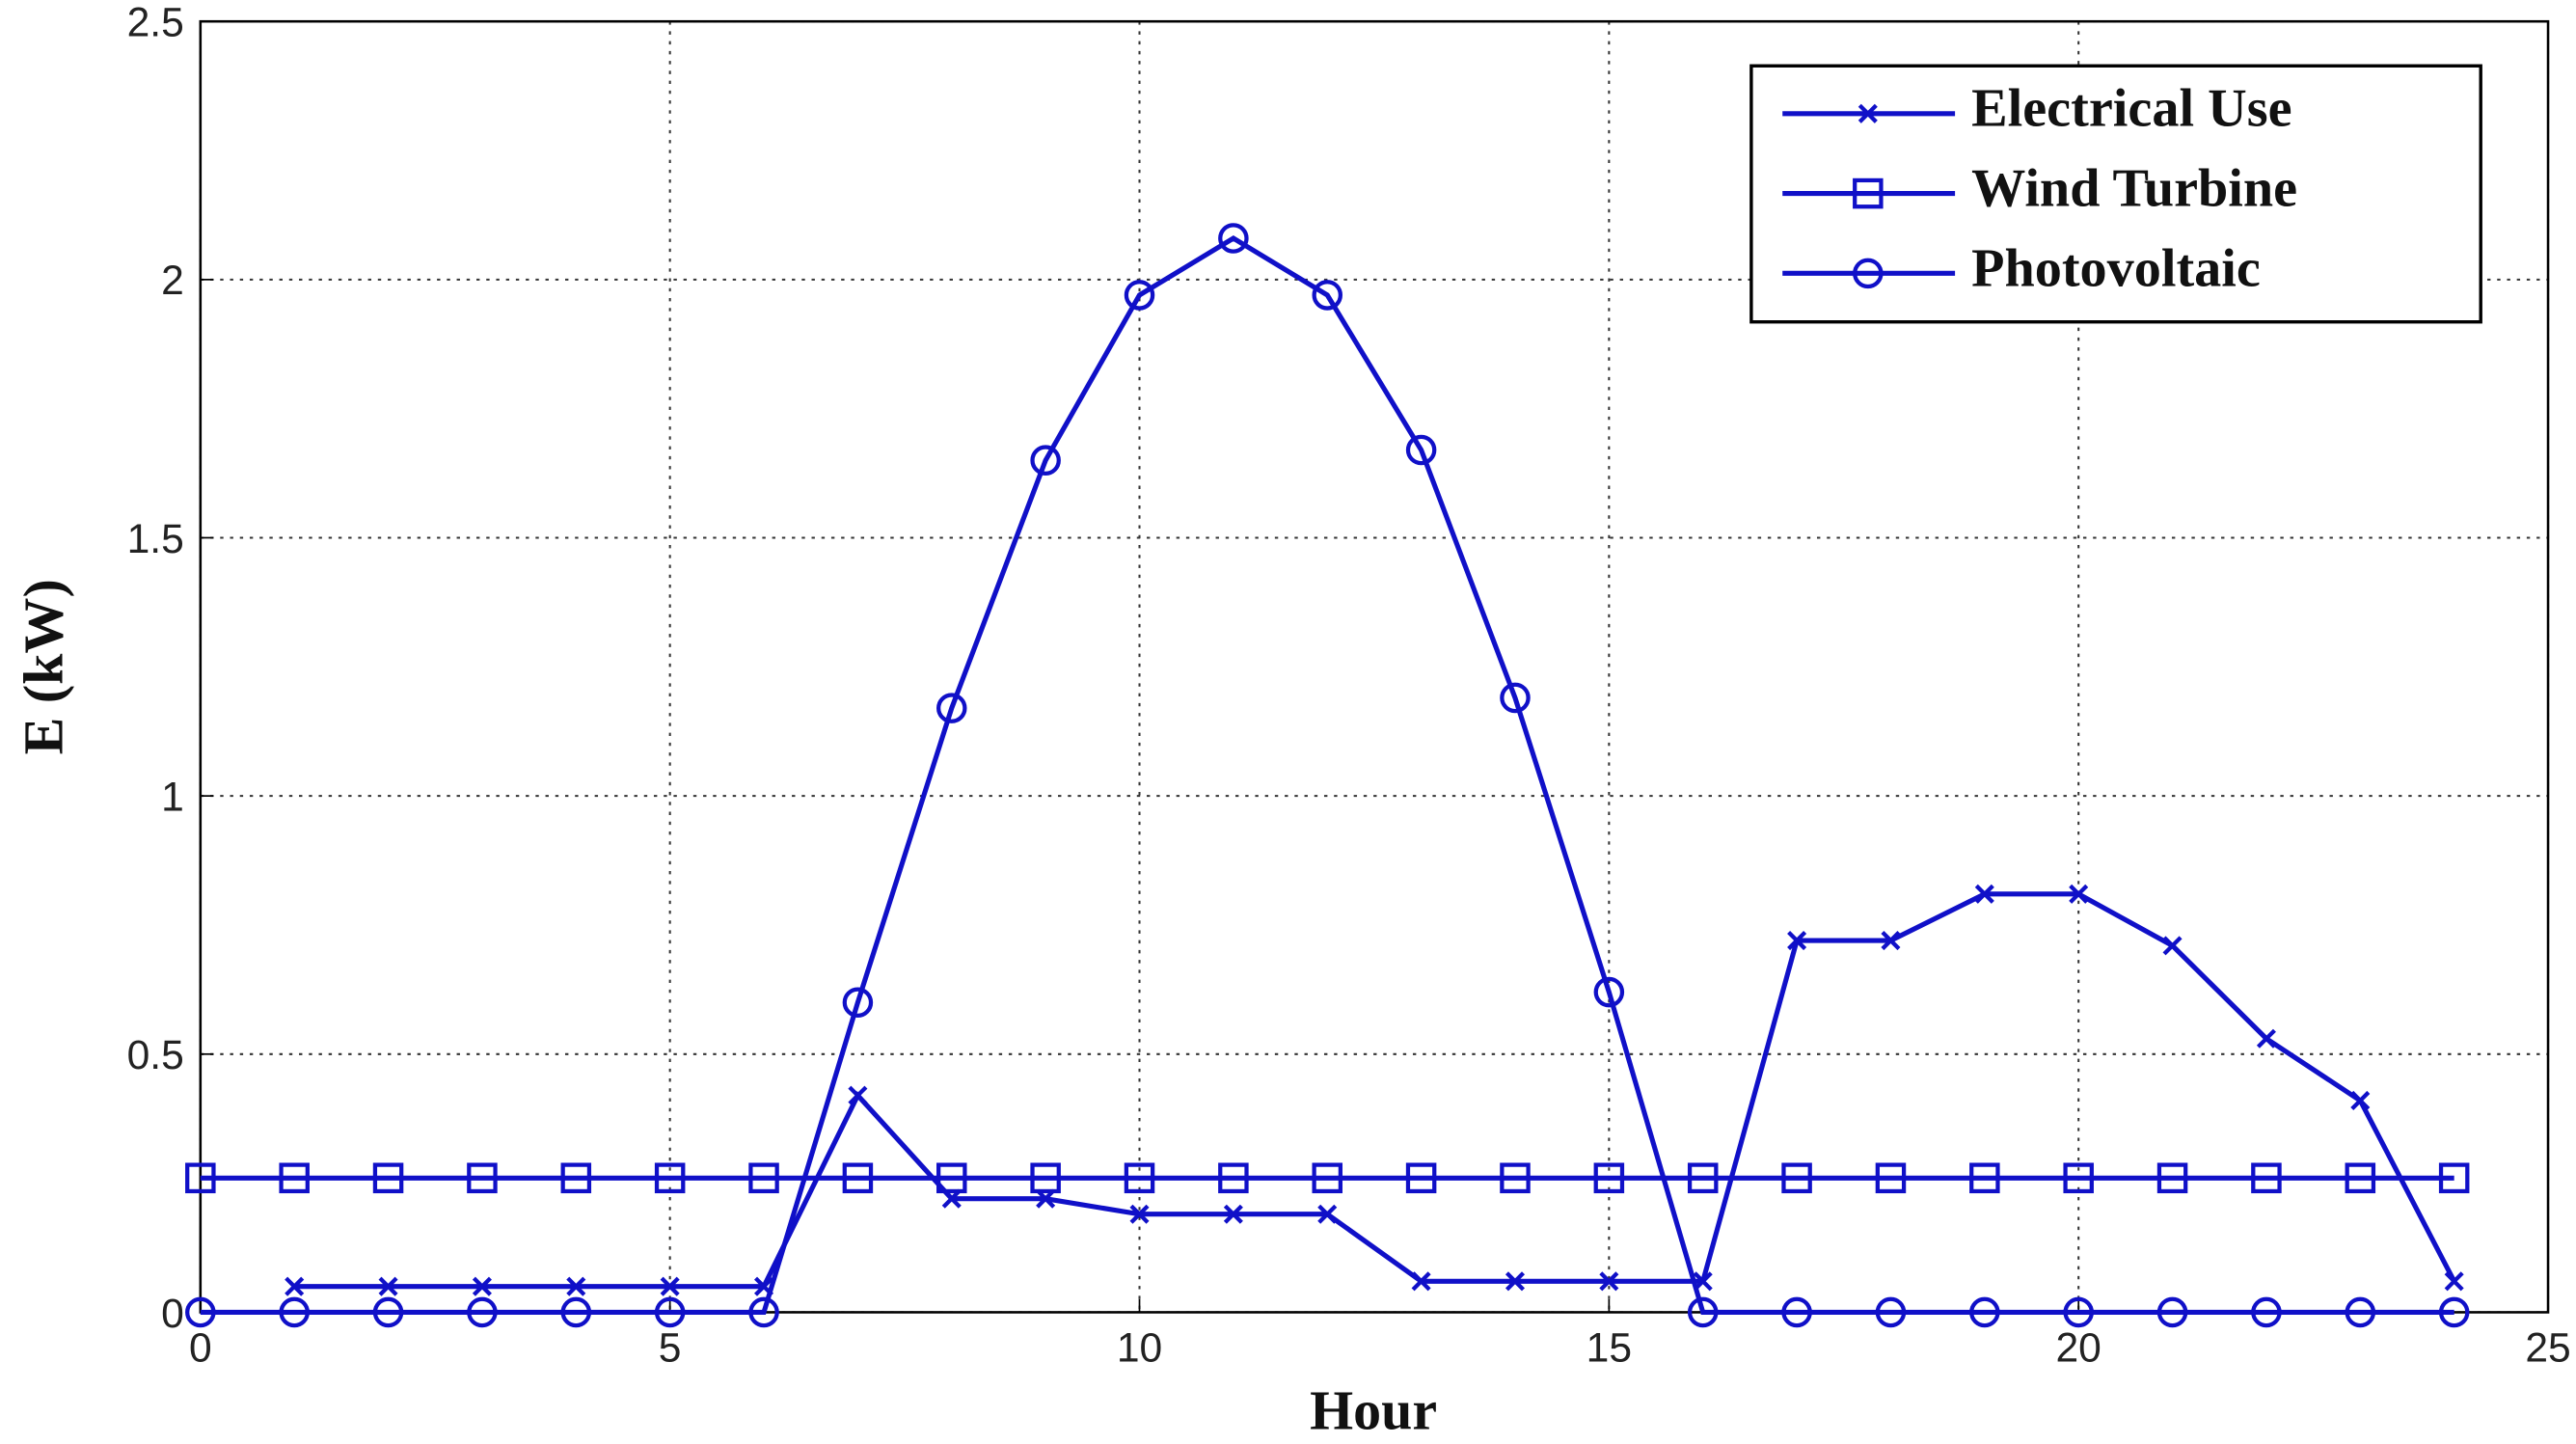 This screenshot has height=1444, width=2576. What do you see at coordinates (172, 281) in the screenshot?
I see `y-tick-label: 2` at bounding box center [172, 281].